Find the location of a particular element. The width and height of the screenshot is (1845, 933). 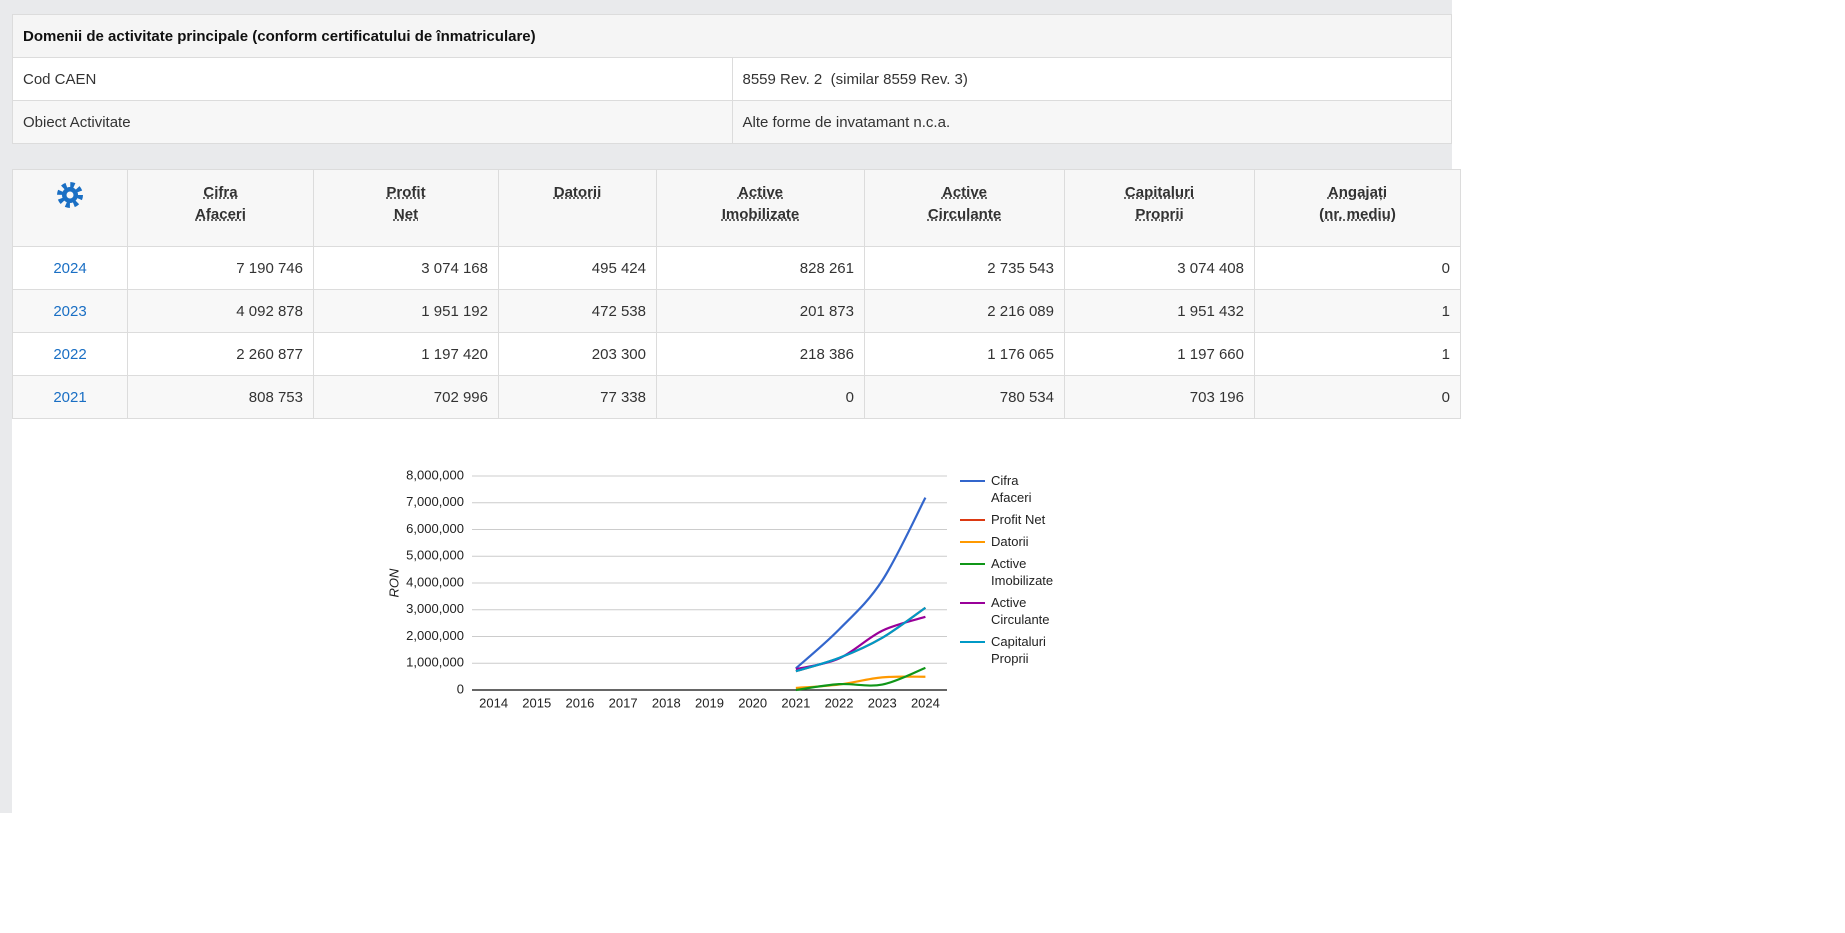

legend-item: Profit Net is located at coordinates (1010, 519).